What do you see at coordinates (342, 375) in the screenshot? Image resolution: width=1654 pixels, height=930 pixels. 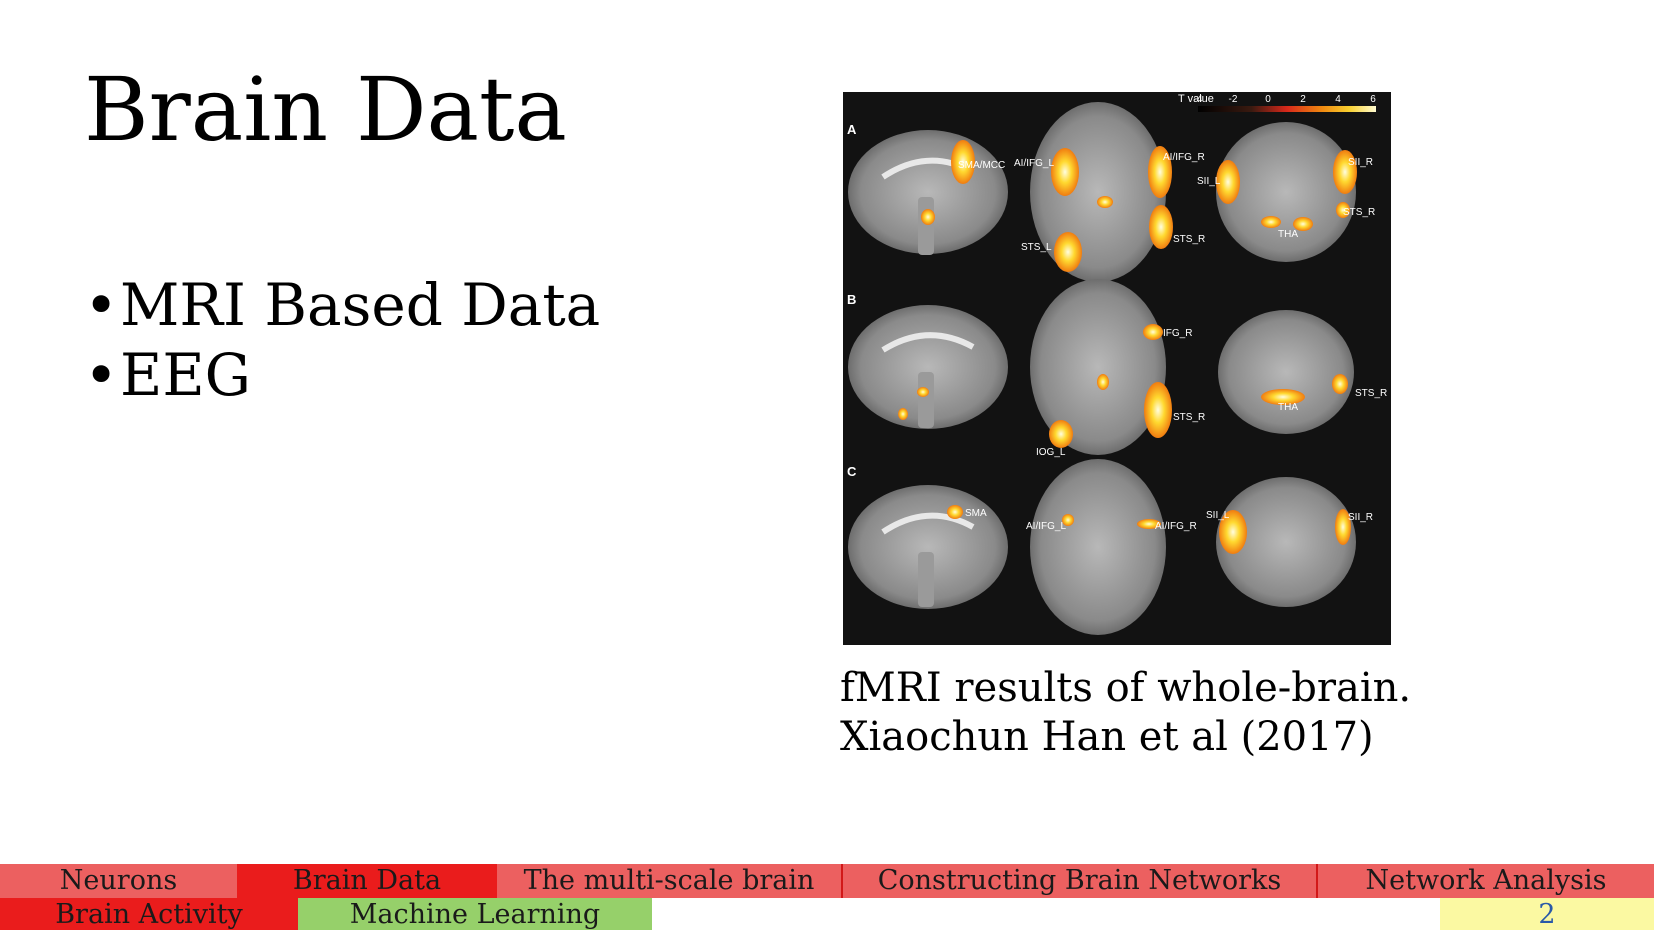 I see `bullet-item: •EEG` at bounding box center [342, 375].